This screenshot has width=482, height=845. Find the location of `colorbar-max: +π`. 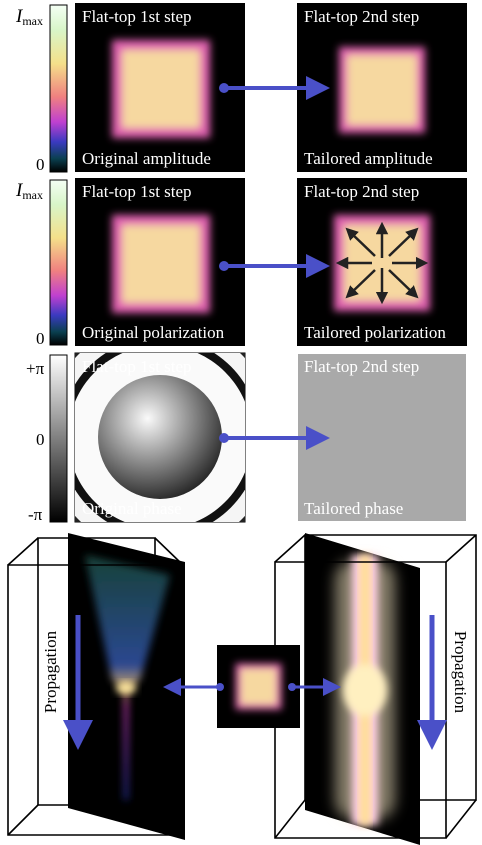

colorbar-max: +π is located at coordinates (35, 368).